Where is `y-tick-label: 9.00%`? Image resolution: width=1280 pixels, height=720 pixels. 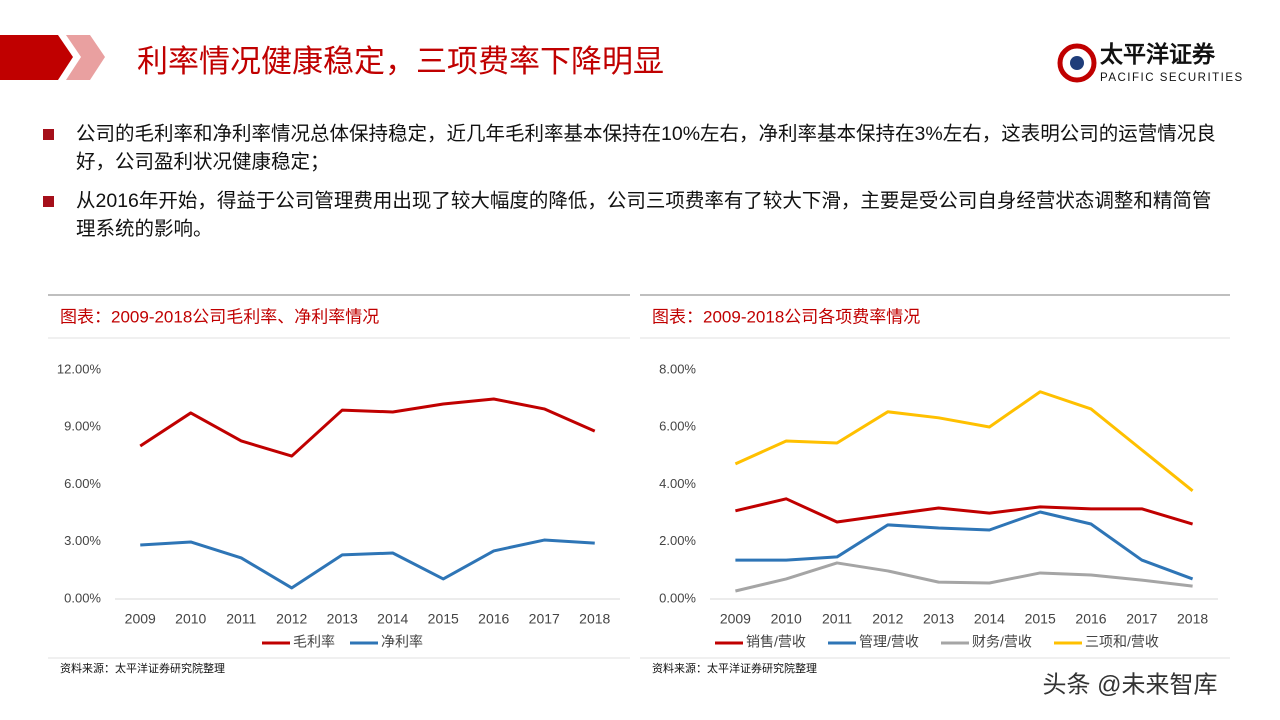
y-tick-label: 9.00% is located at coordinates (82, 426).